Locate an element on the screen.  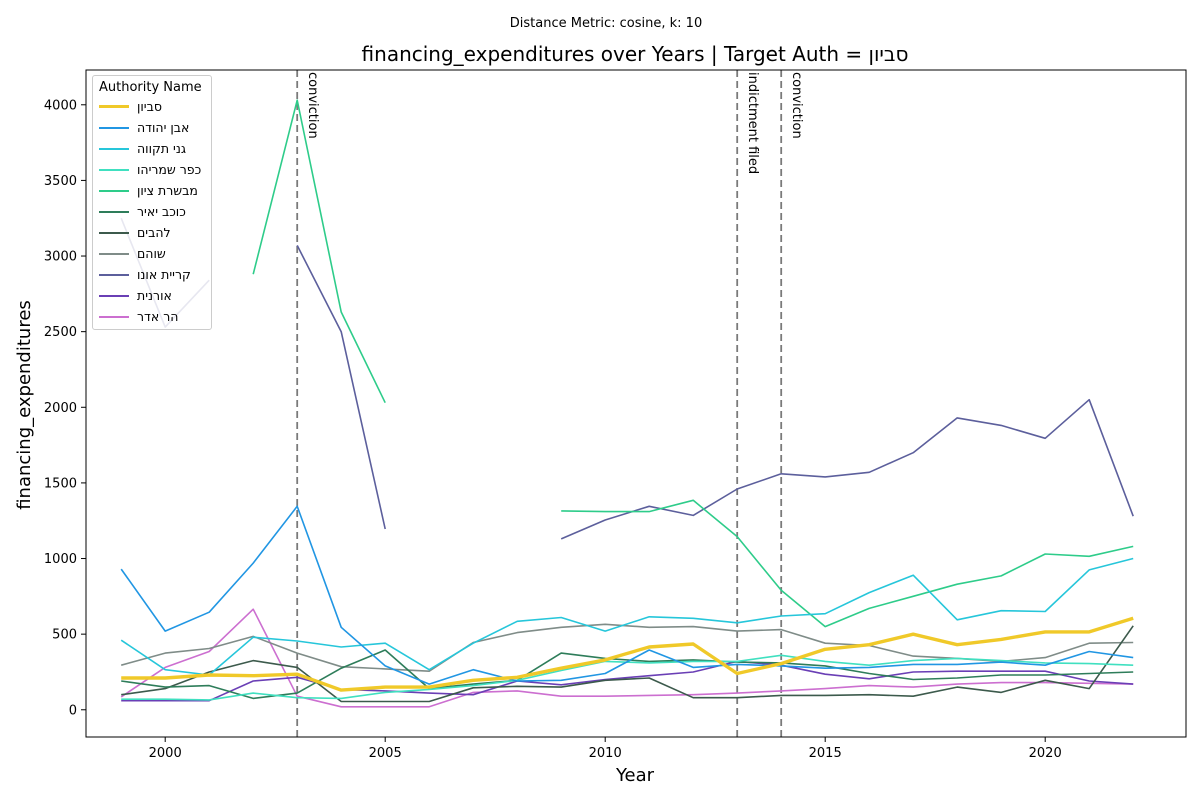
legend-item: כפר שמריהו is located at coordinates (152, 169).